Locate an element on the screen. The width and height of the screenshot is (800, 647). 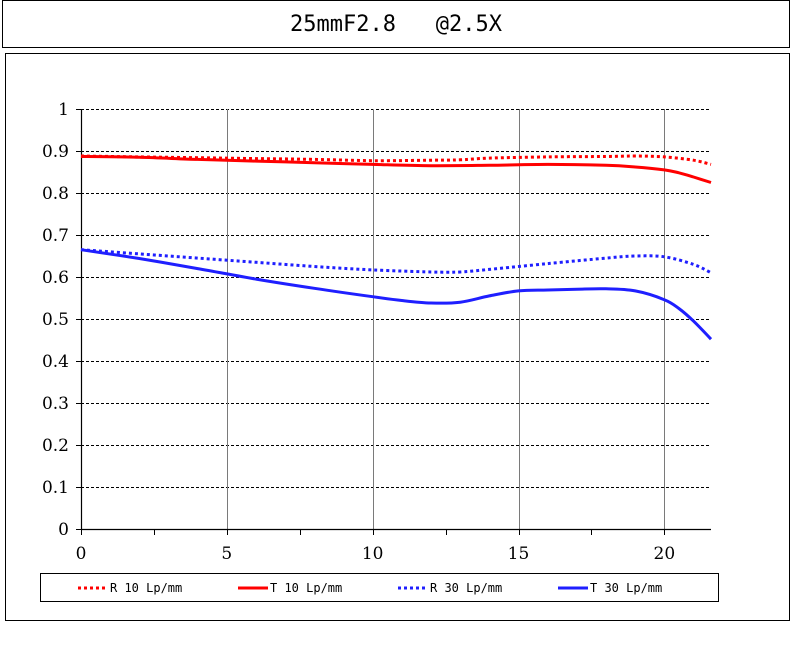
x-tick-label: 20 is located at coordinates (665, 554).